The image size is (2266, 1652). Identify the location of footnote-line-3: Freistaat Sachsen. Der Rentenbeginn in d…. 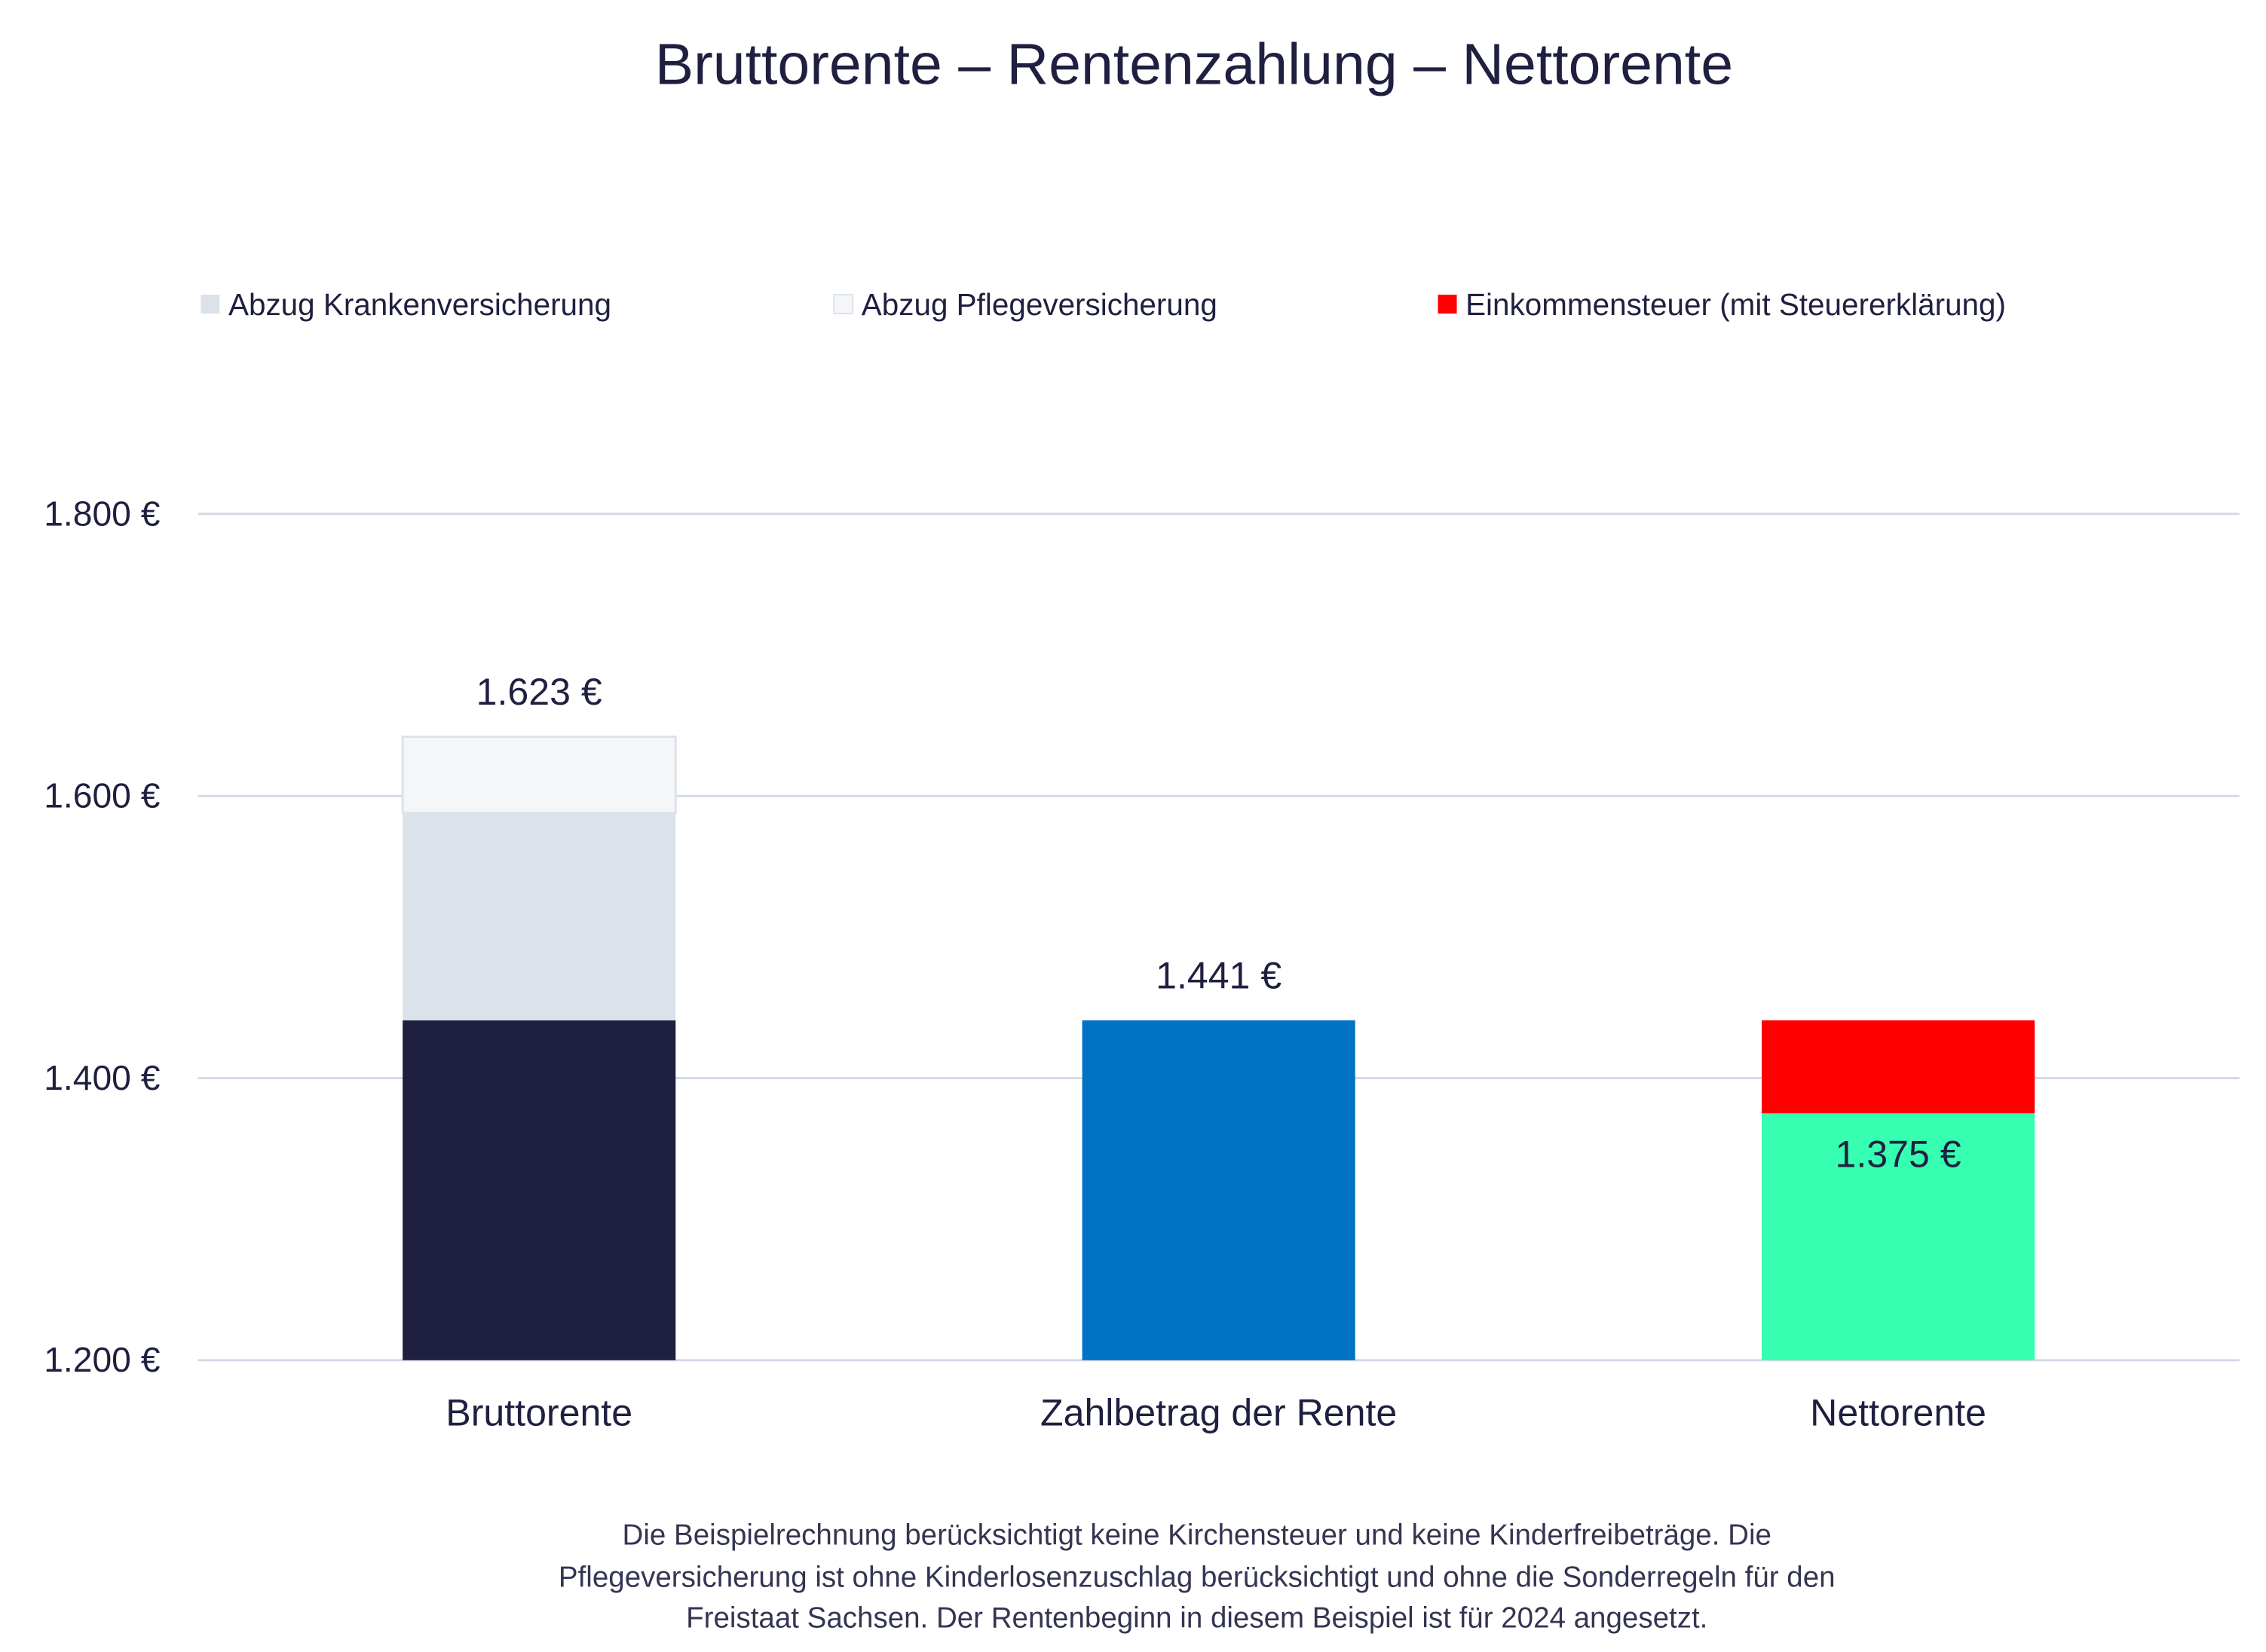
(1196, 1618).